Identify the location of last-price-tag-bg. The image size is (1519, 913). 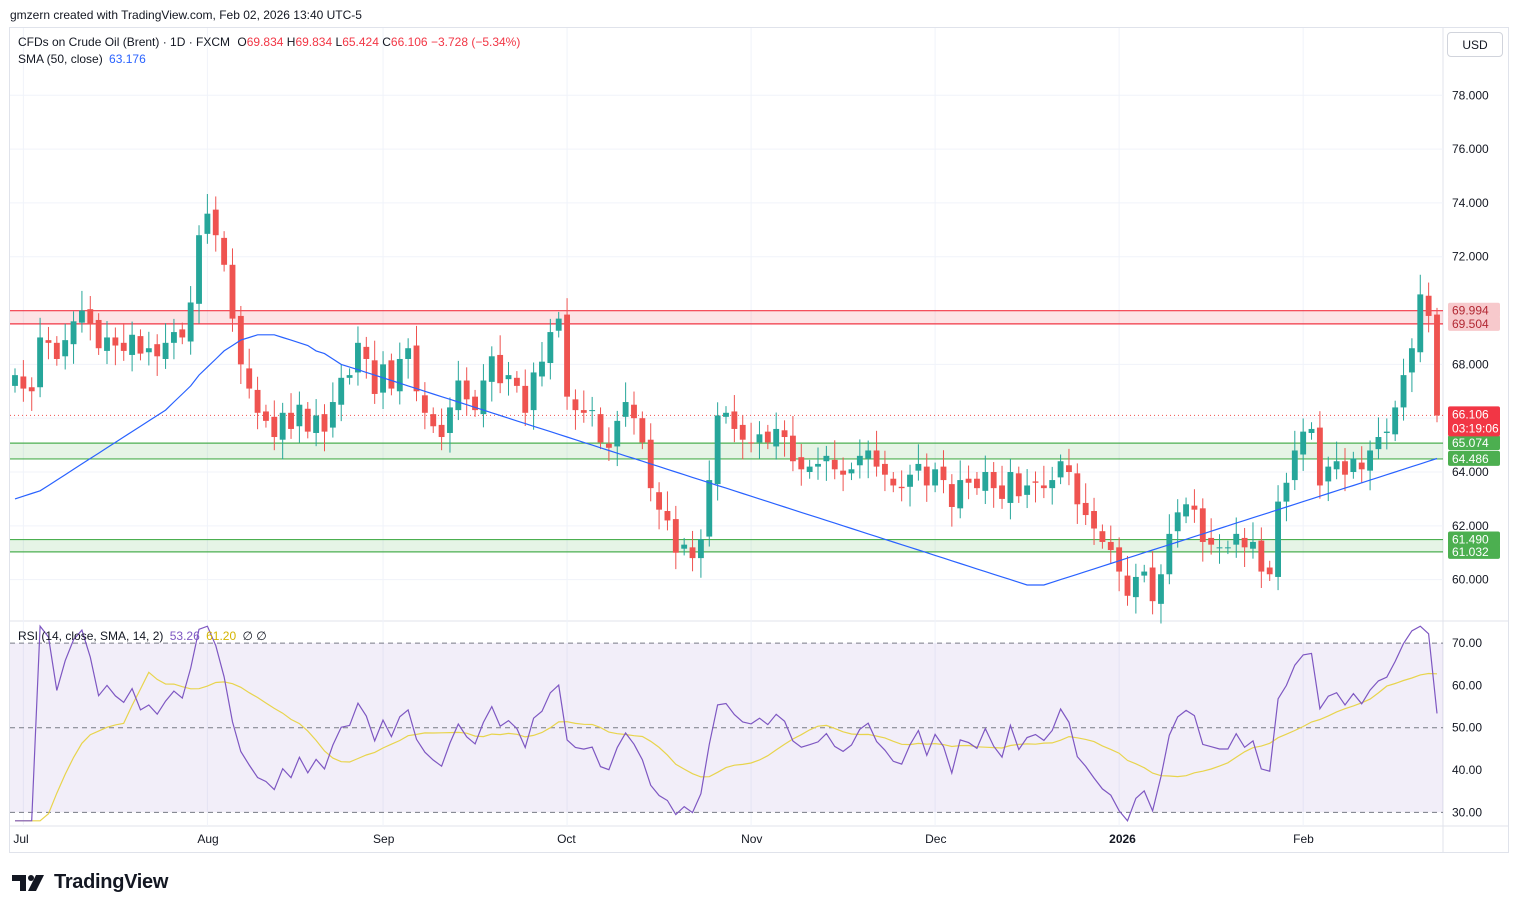
(1474, 421).